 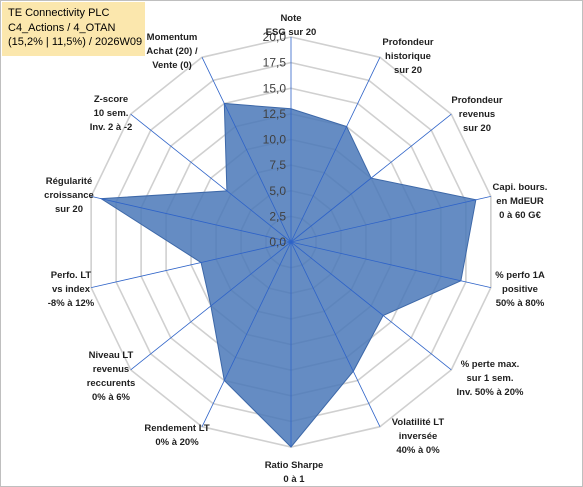 What do you see at coordinates (111, 99) in the screenshot?
I see `axis-label-12-line-0: Z-score` at bounding box center [111, 99].